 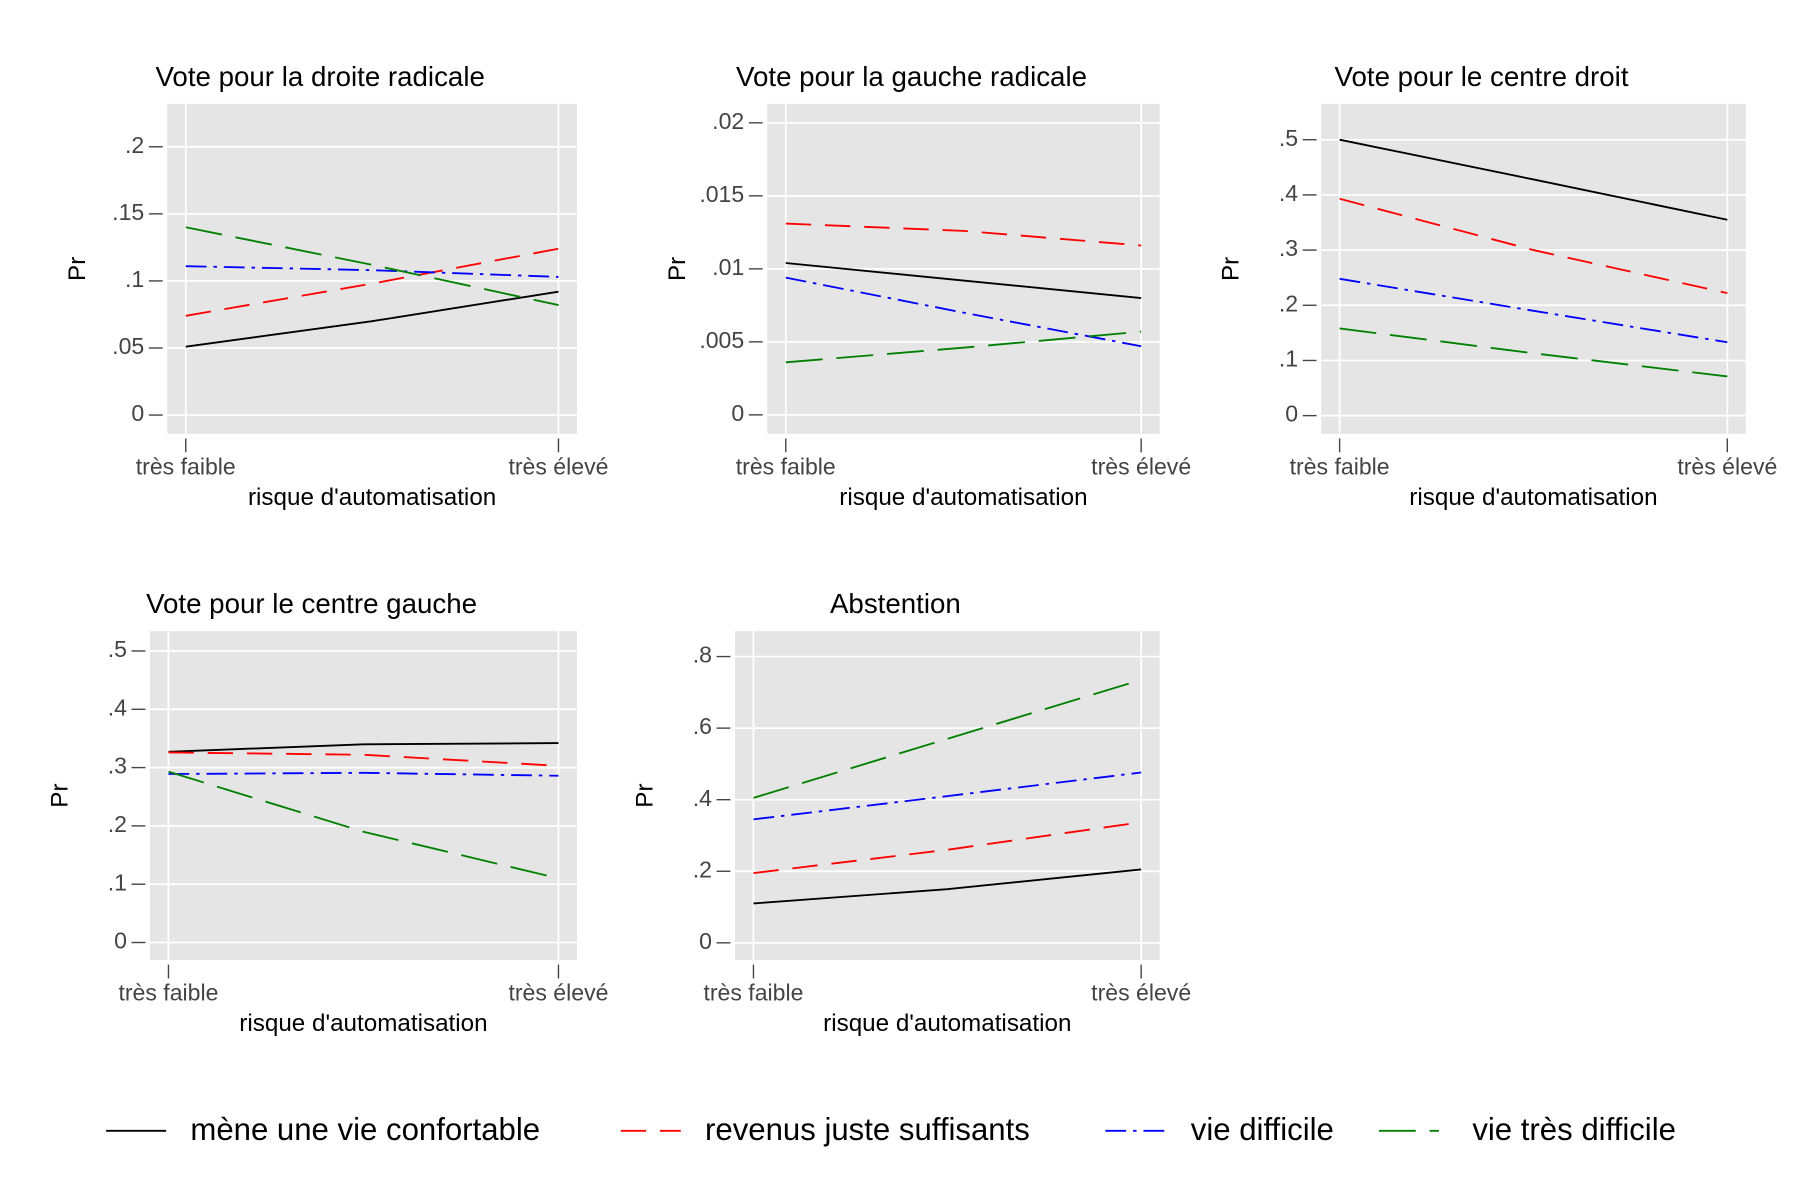 What do you see at coordinates (1482, 76) in the screenshot?
I see `chart-title: Vote pour le centre droit` at bounding box center [1482, 76].